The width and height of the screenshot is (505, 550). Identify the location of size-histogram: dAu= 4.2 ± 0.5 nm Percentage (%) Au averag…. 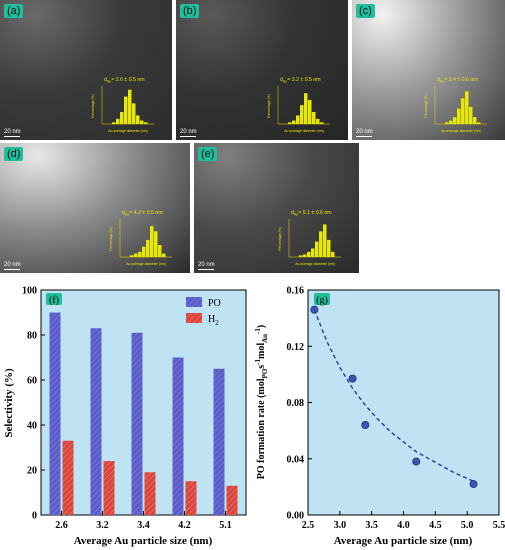
(140, 238).